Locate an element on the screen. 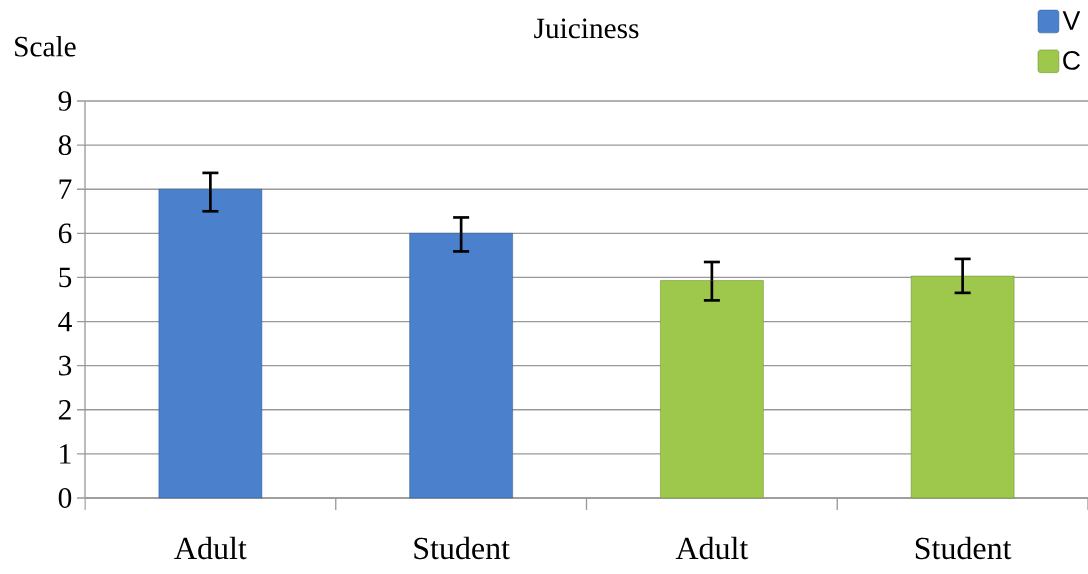 This screenshot has height=574, width=1088. y-tick-label: 7 is located at coordinates (65, 189).